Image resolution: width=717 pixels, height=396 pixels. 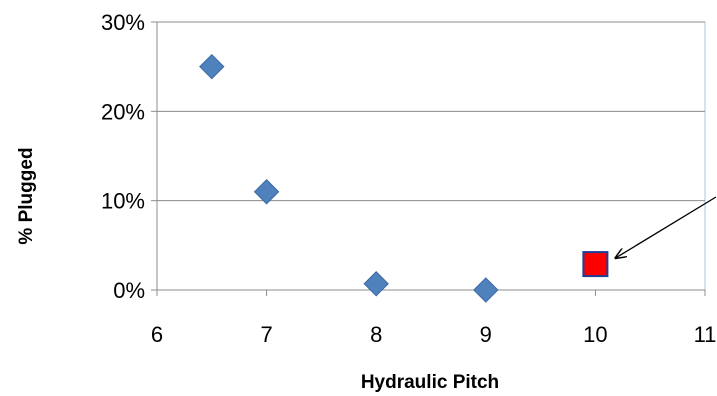 I want to click on x-tick-label: 10, so click(x=595, y=334).